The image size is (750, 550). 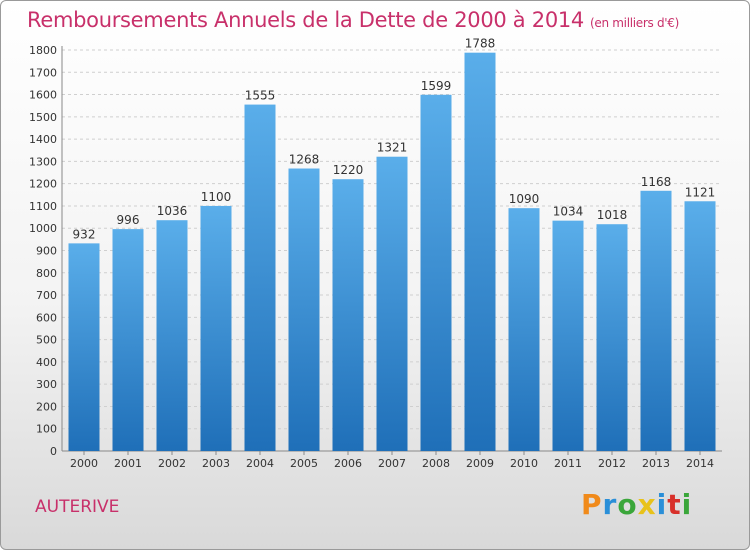 I want to click on y-tick-label: 800, so click(x=46, y=273).